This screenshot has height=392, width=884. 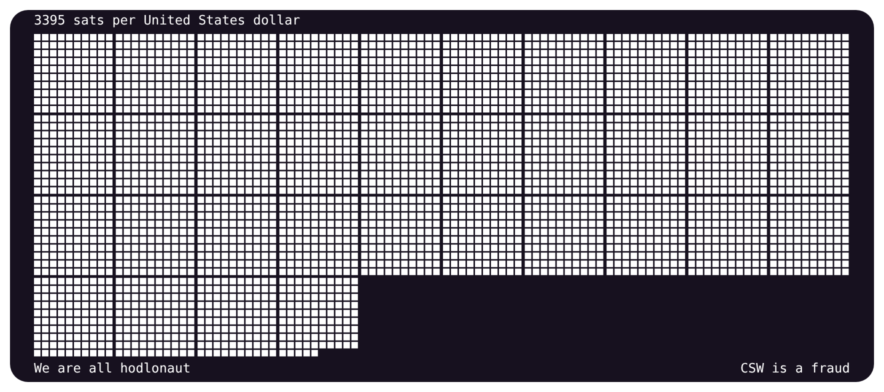 I want to click on data-label: 3395, so click(x=50, y=20).